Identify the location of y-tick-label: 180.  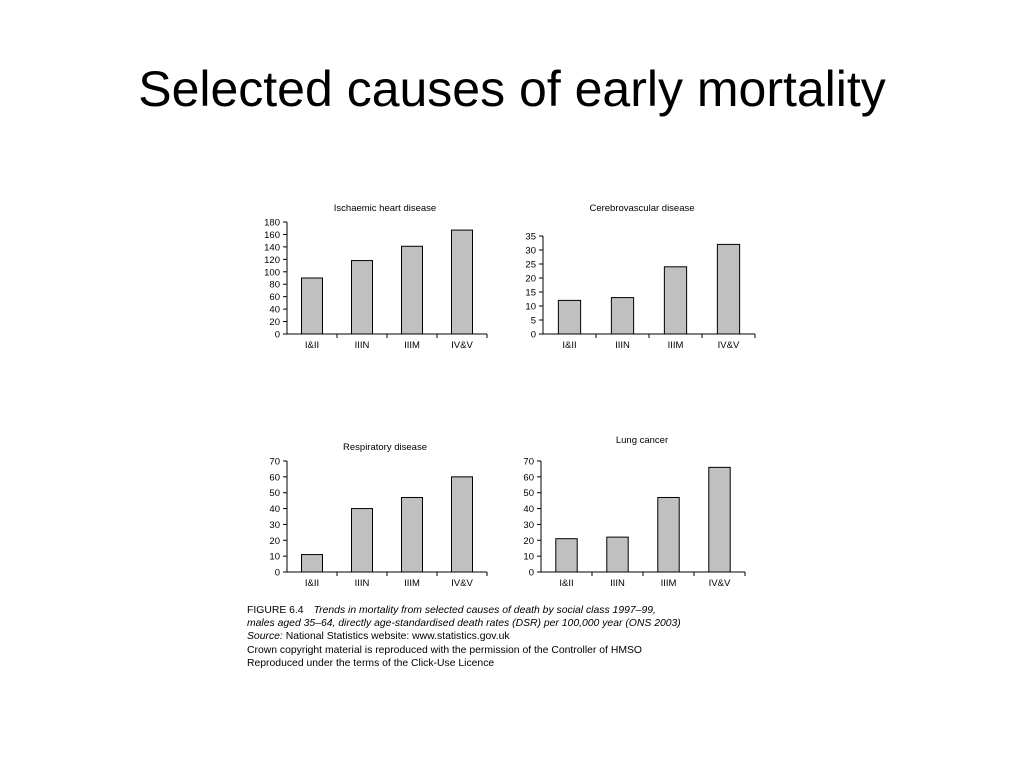
(272, 223).